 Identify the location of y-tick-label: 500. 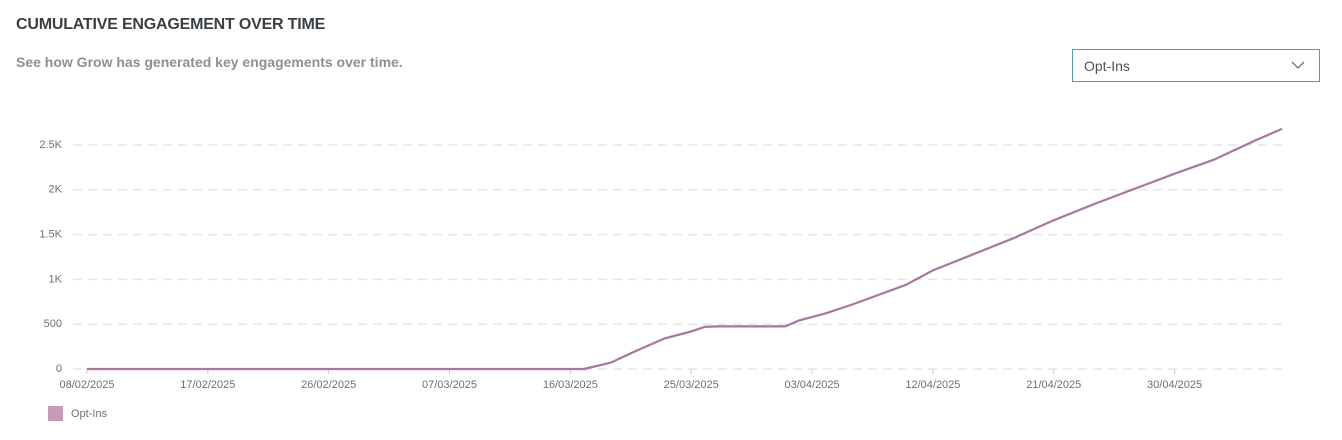
(53, 324).